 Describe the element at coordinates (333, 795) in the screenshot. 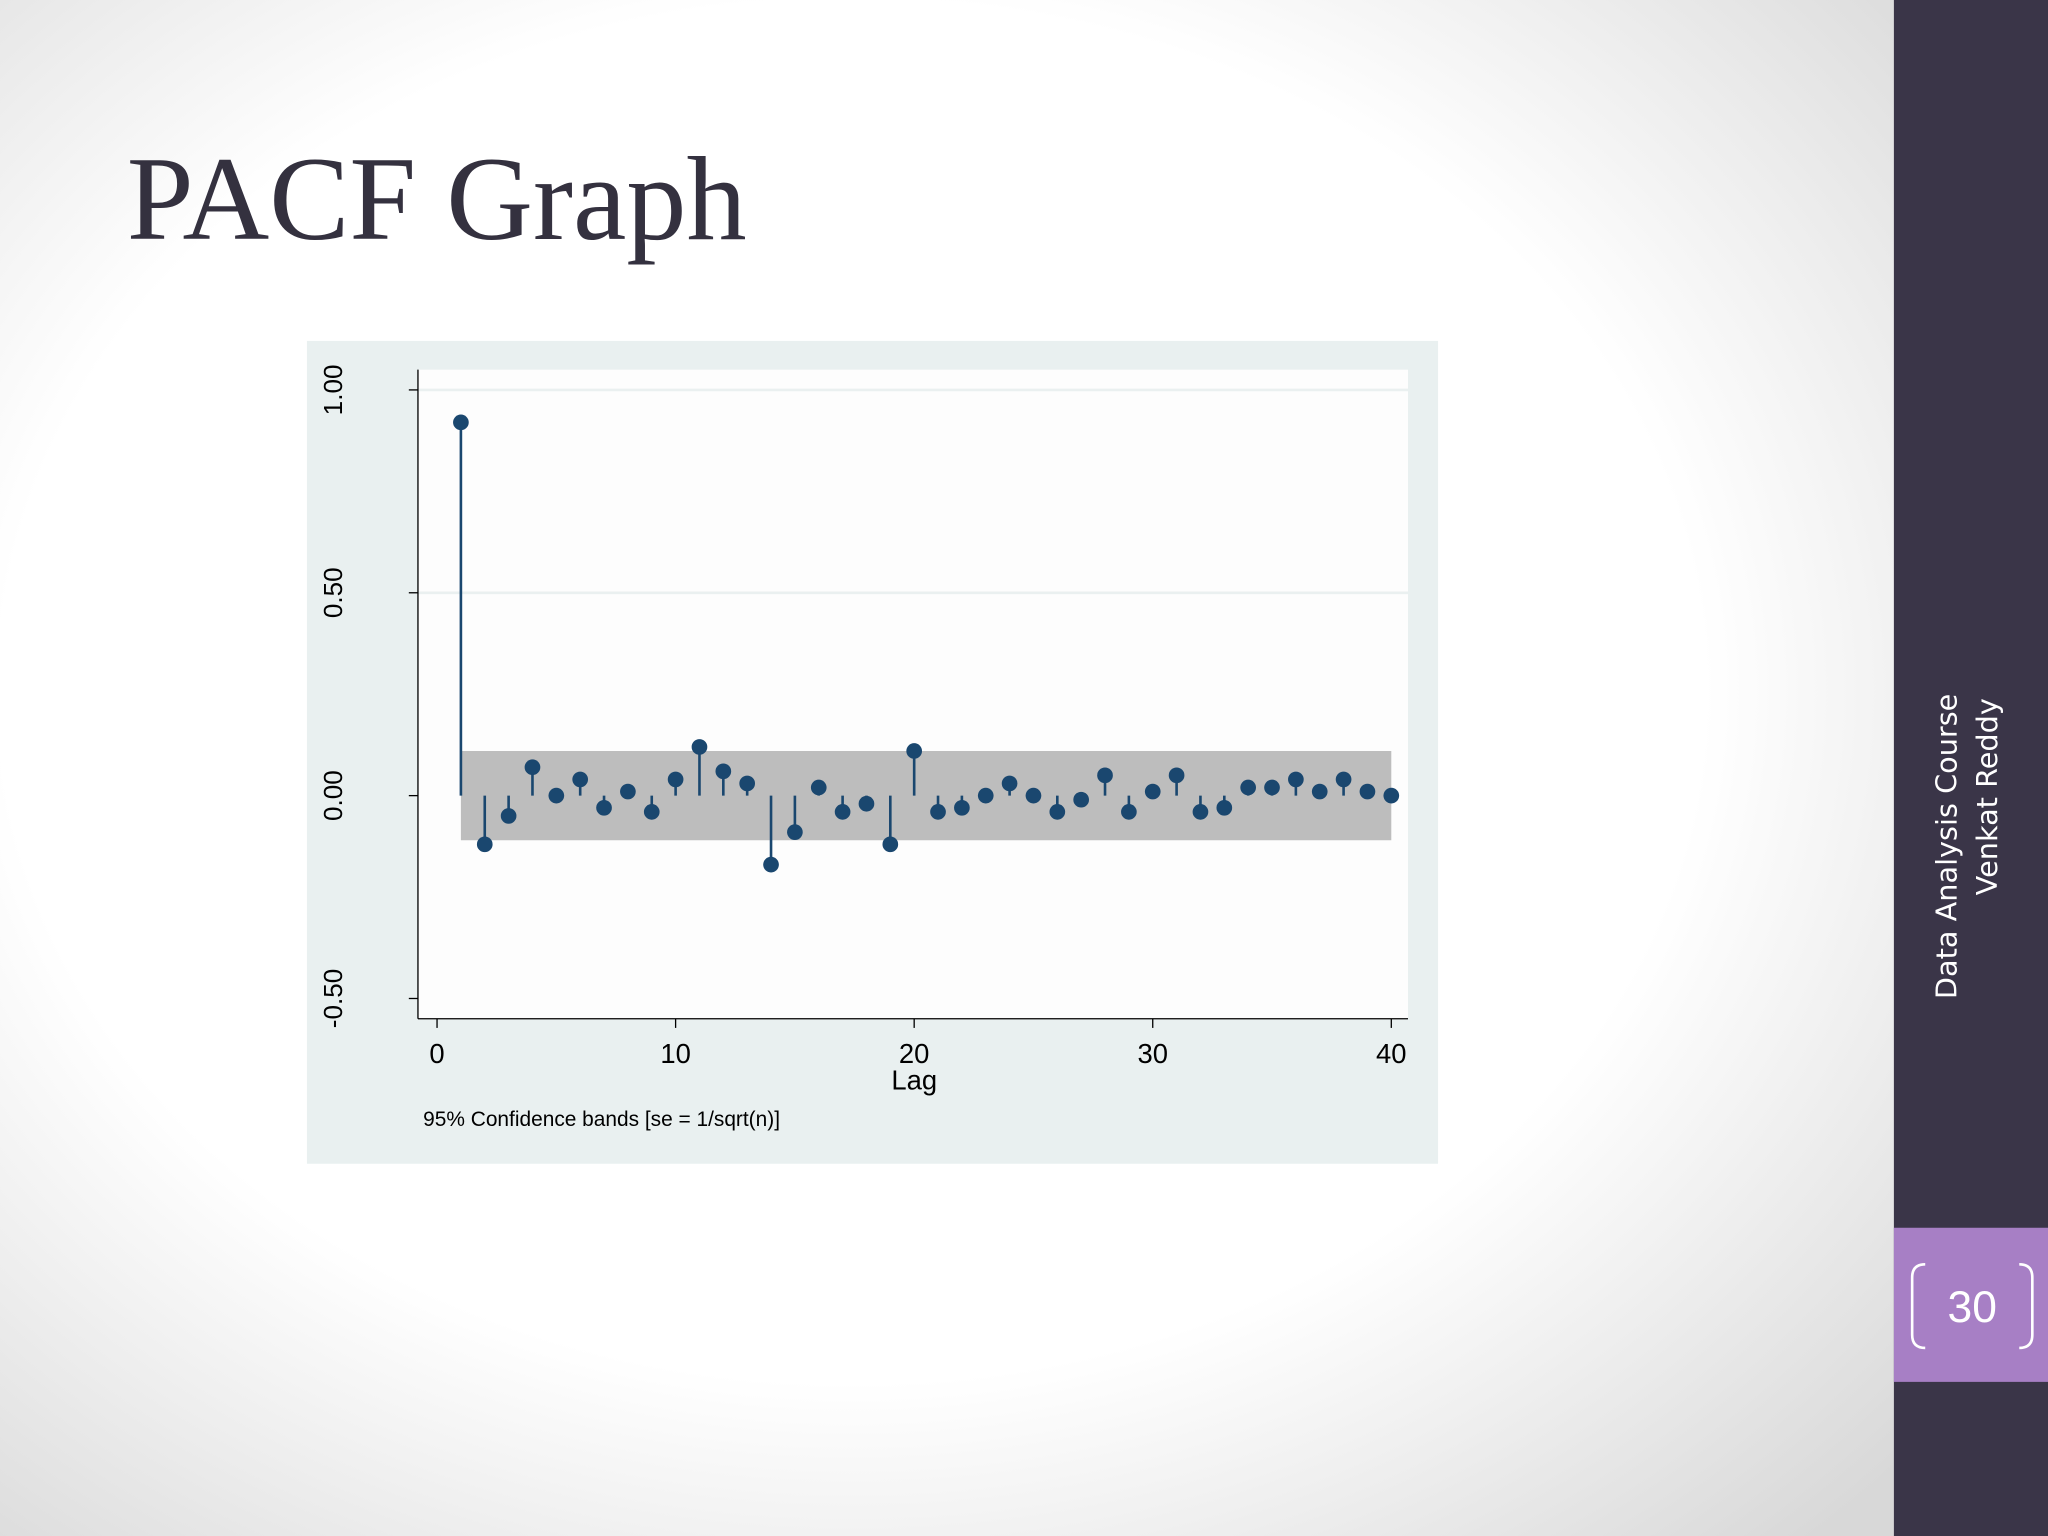

I see `y-tick-label: 0.00` at that location.